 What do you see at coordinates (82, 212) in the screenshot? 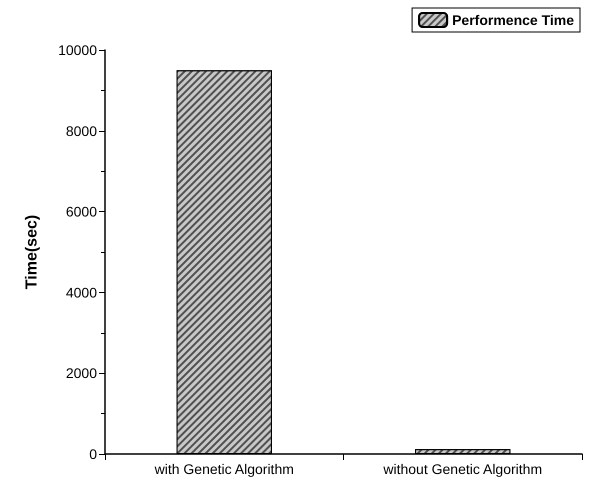
I see `y-tick-label: 6000` at bounding box center [82, 212].